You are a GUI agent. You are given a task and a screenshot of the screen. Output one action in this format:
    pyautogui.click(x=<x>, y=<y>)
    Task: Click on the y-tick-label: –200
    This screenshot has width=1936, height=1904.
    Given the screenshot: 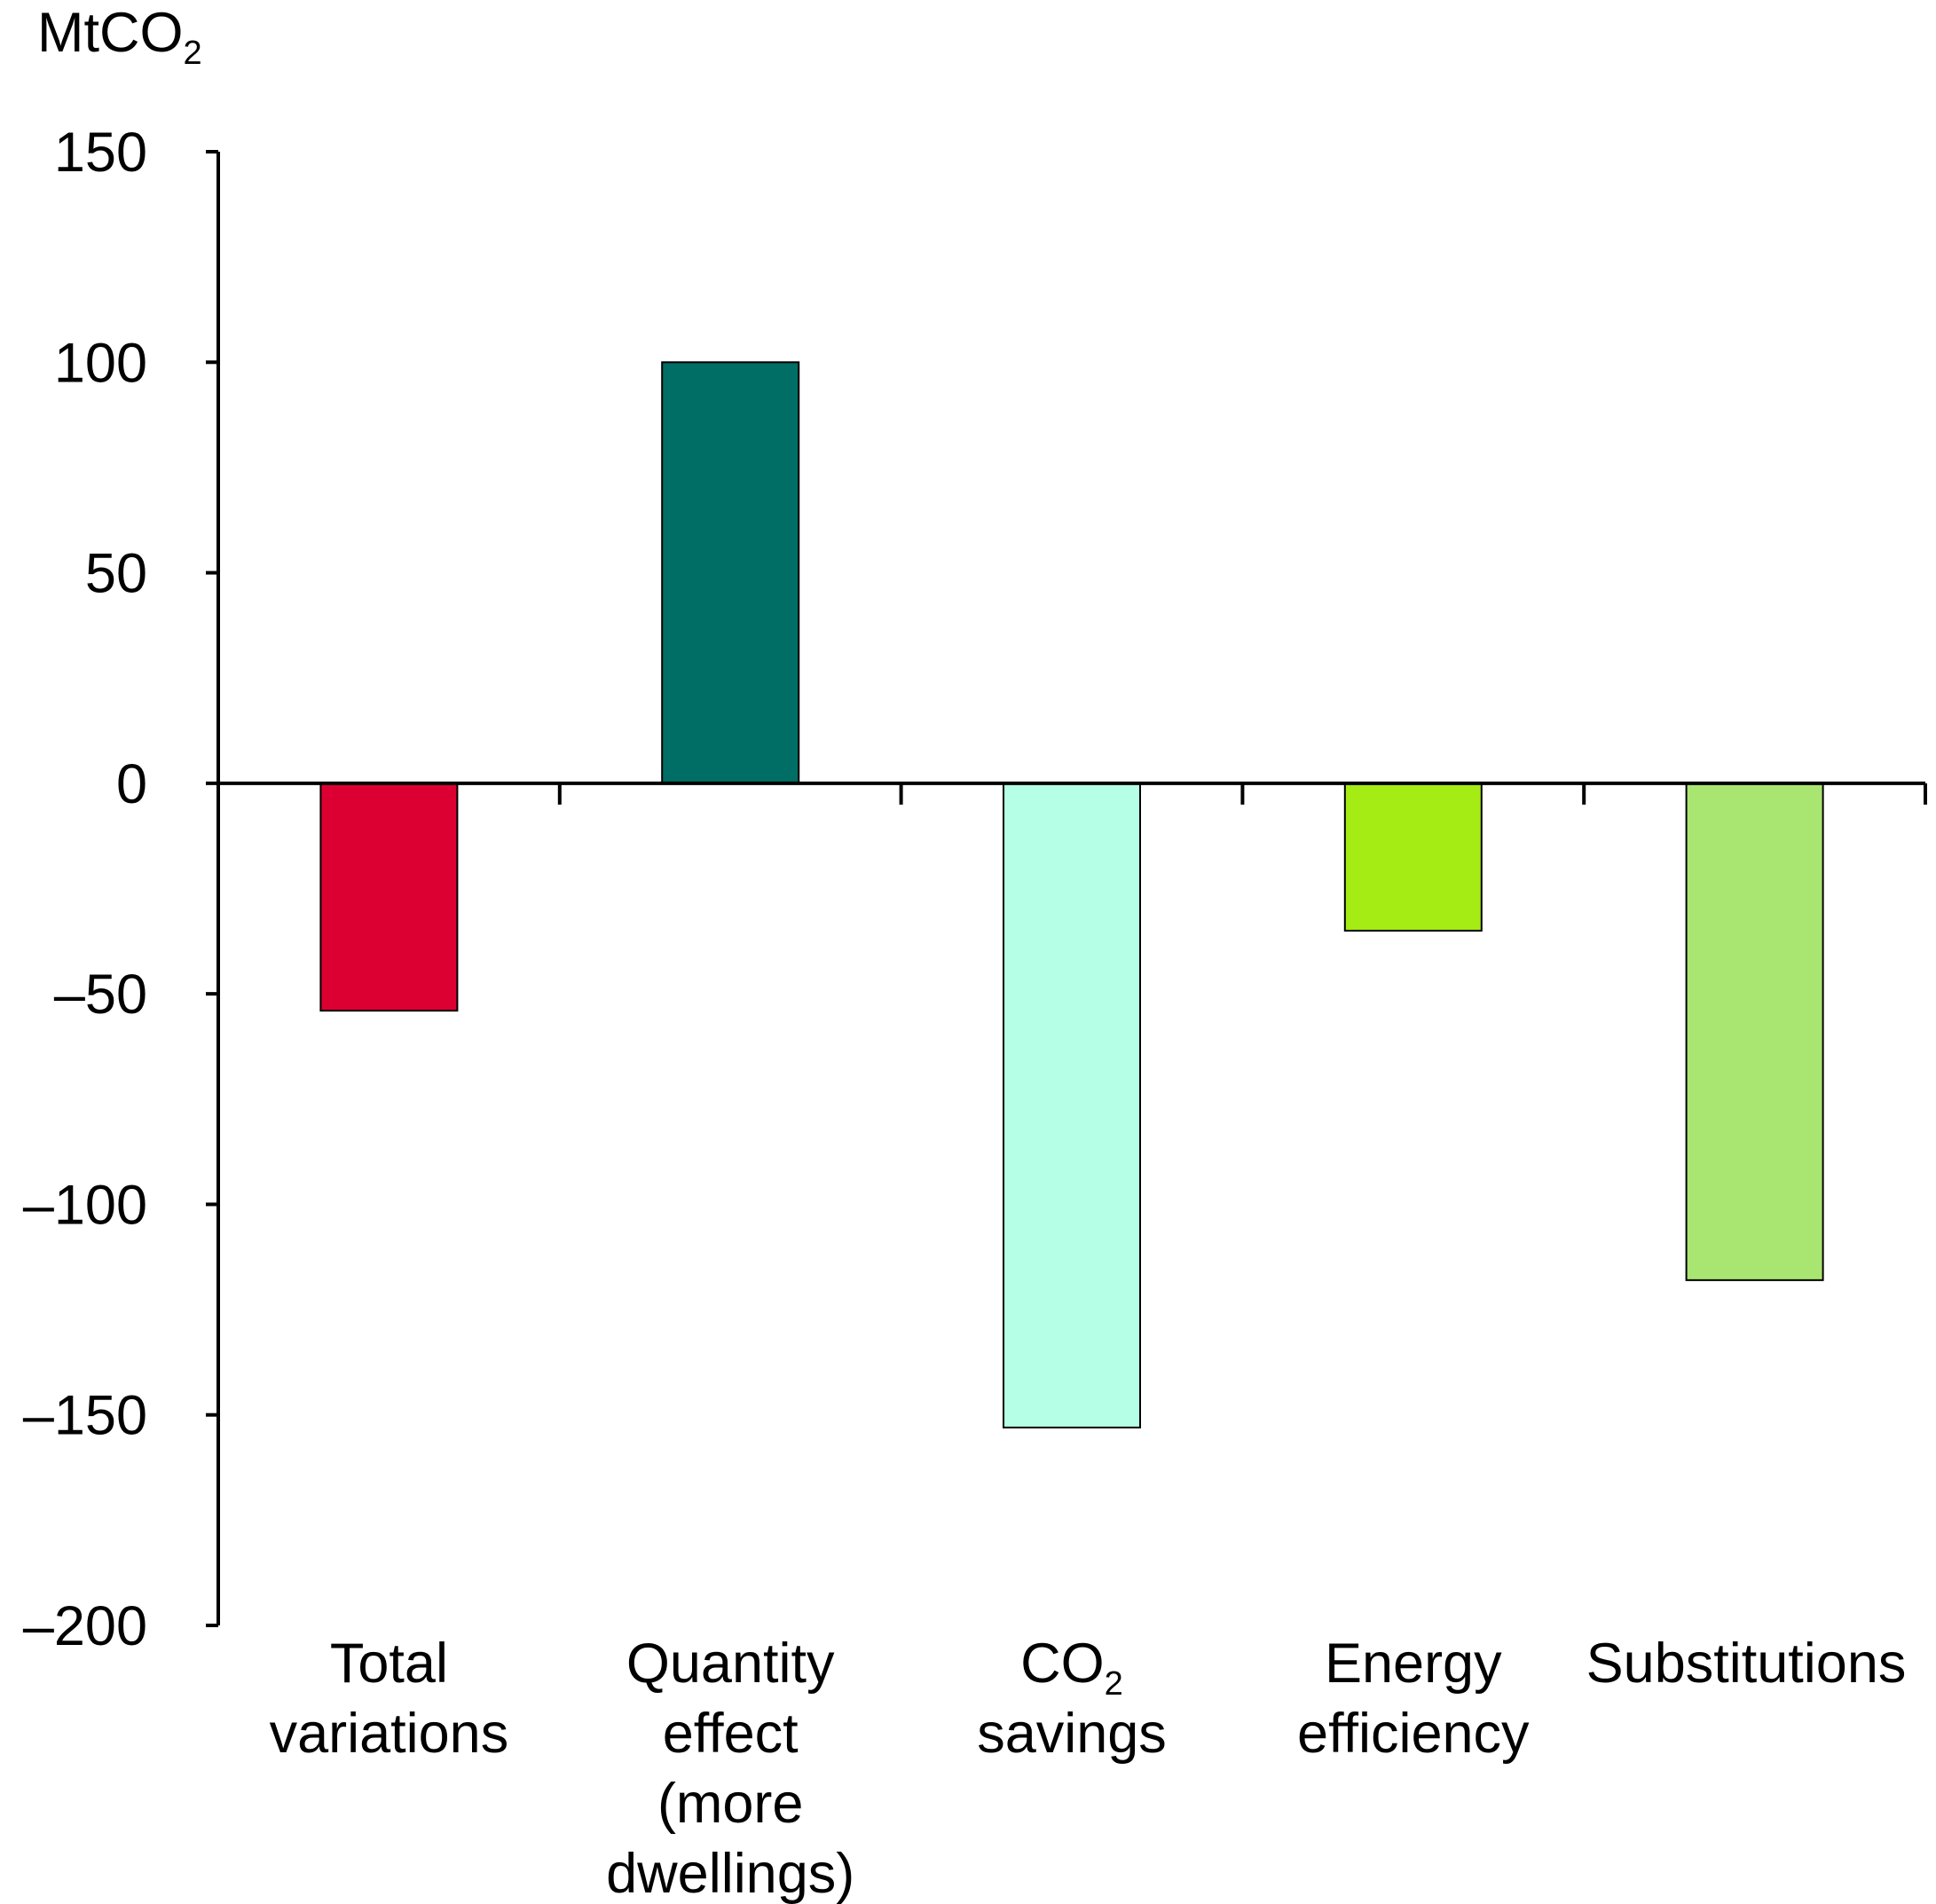 What is the action you would take?
    pyautogui.click(x=85, y=1626)
    